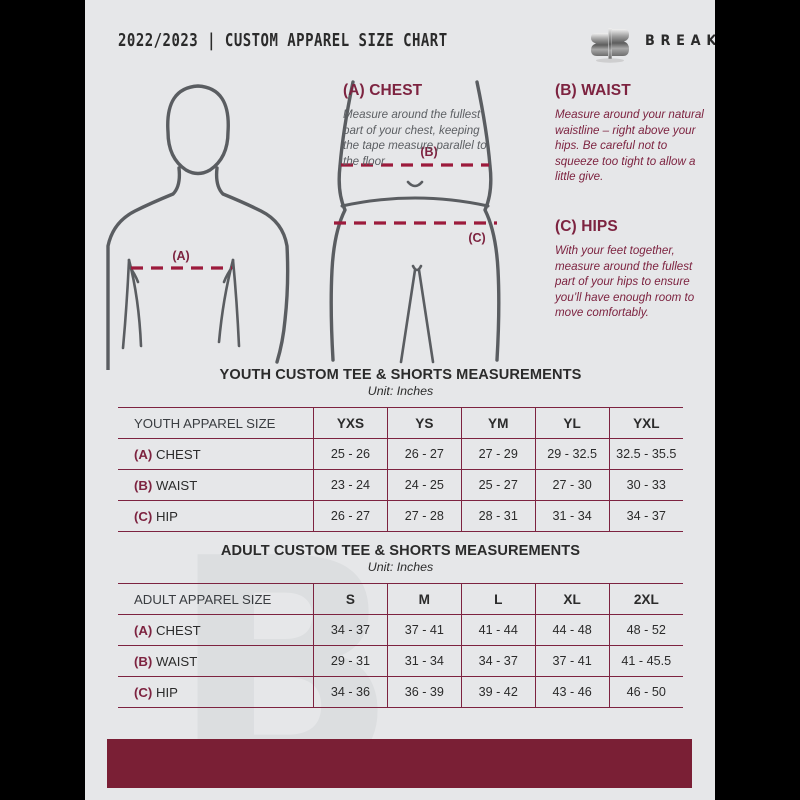 This screenshot has width=800, height=800. What do you see at coordinates (216, 661) in the screenshot?
I see `adult-row-label-waist: (B) WAIST` at bounding box center [216, 661].